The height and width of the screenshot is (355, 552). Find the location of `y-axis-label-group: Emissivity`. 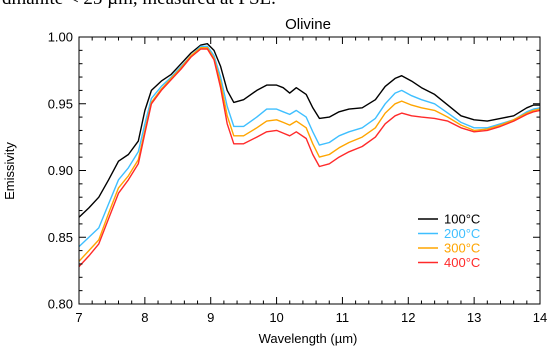

y-axis-label-group: Emissivity is located at coordinates (9, 171).